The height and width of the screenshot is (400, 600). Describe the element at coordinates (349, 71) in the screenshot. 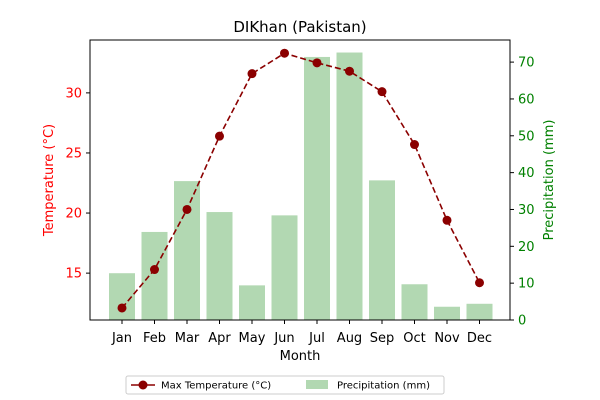

I see `temperature-point-aug` at that location.